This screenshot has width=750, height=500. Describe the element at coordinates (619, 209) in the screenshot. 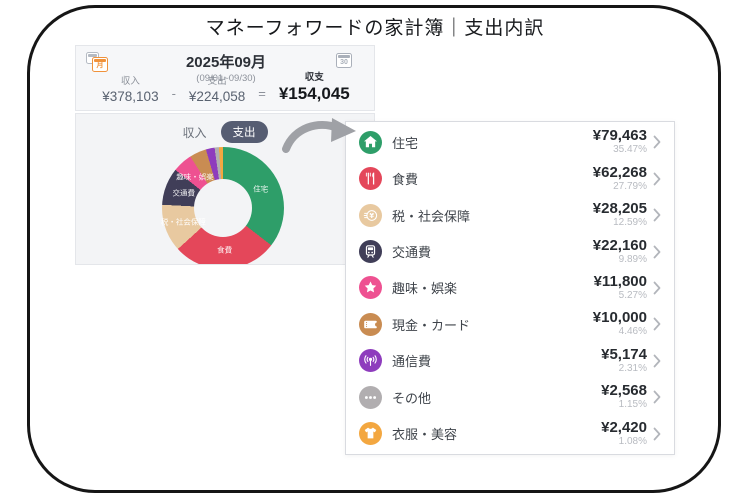

I see `category-amount: ¥28,205` at that location.